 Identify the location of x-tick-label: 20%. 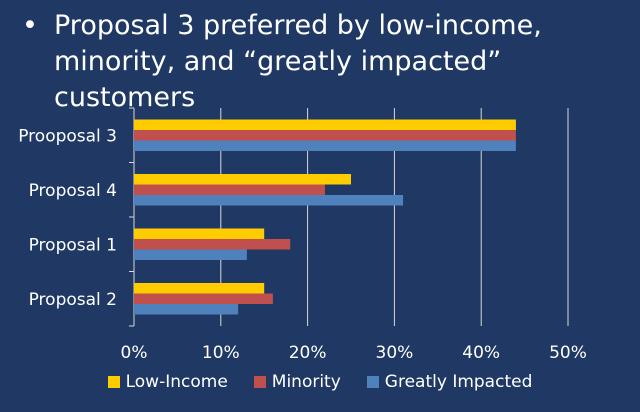
(308, 353).